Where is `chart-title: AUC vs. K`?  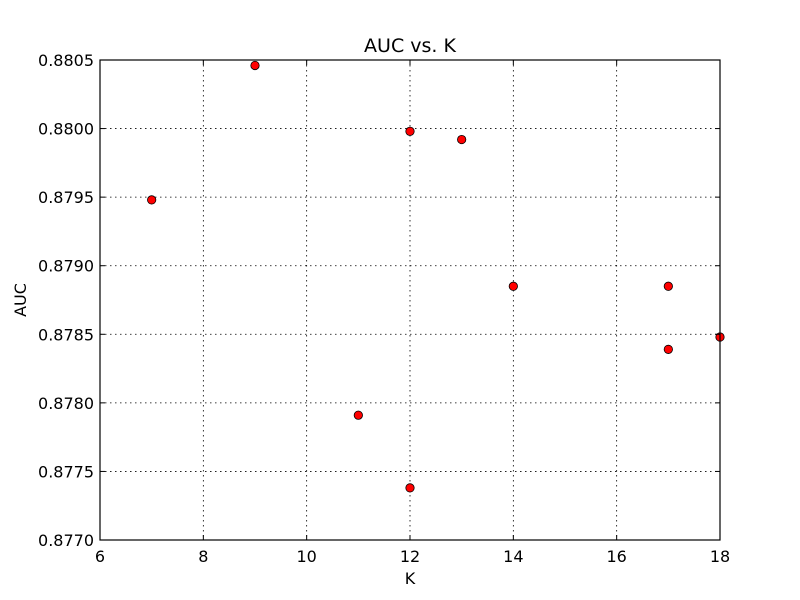 chart-title: AUC vs. K is located at coordinates (410, 46).